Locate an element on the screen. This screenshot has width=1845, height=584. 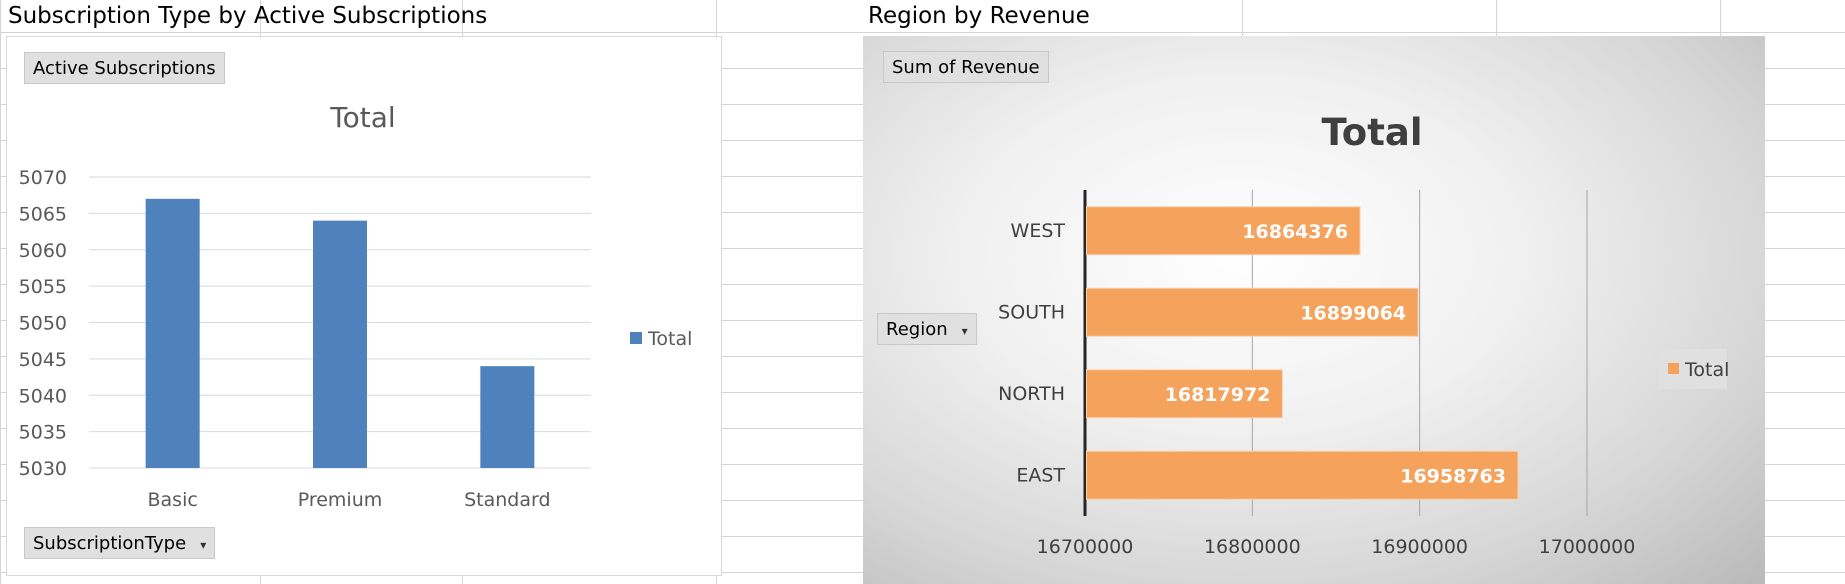
right-chart-sheet-title: Region by Revenue is located at coordinates (979, 16).